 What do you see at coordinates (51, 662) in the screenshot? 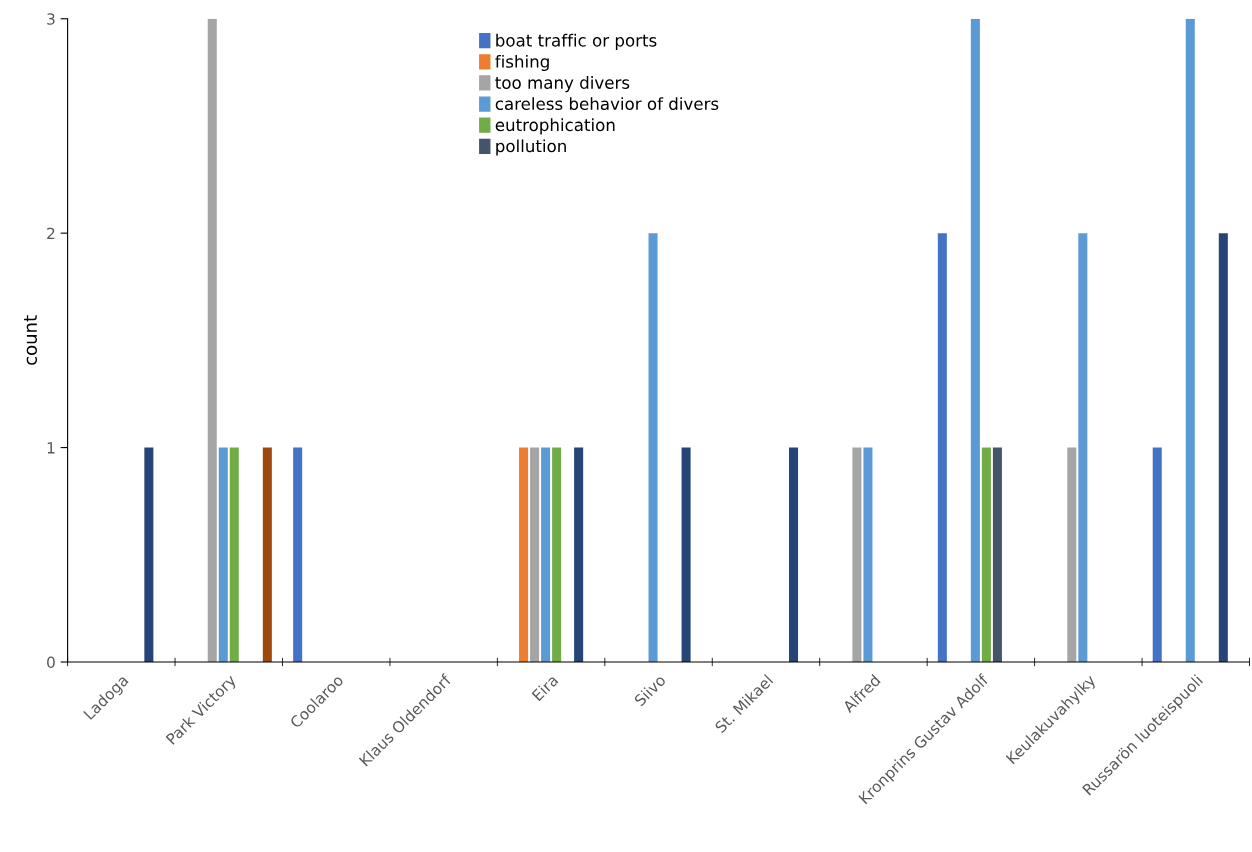
I see `y-tick-label: 0` at bounding box center [51, 662].